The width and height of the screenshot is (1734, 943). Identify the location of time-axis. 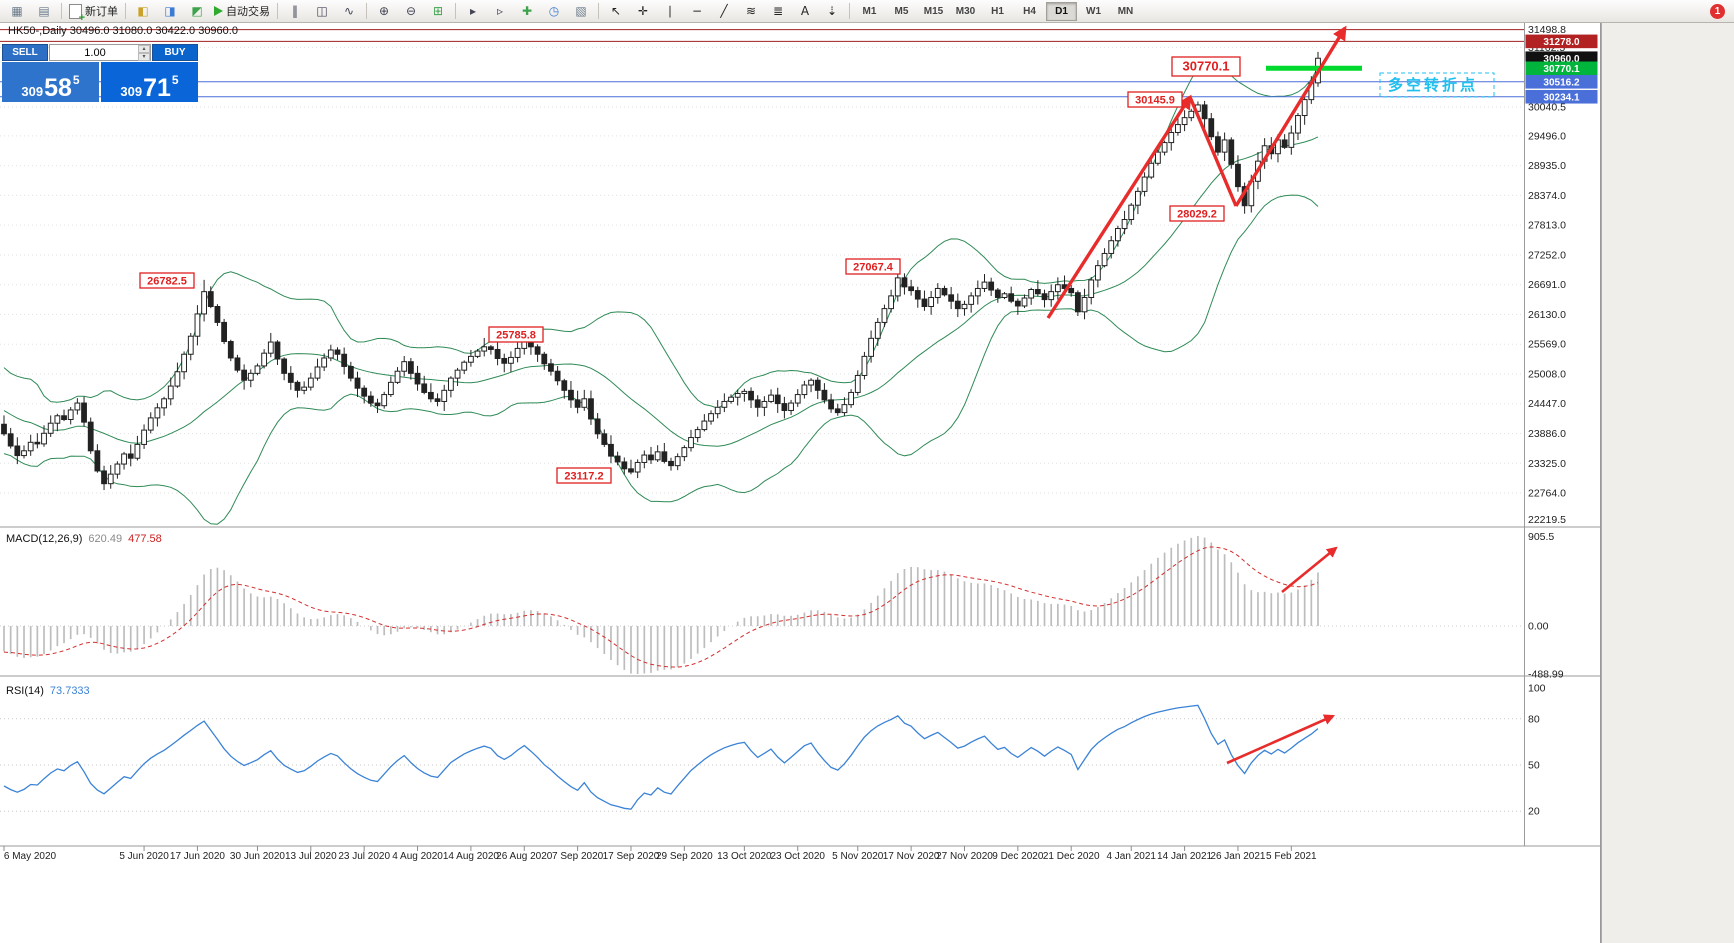
(800, 895).